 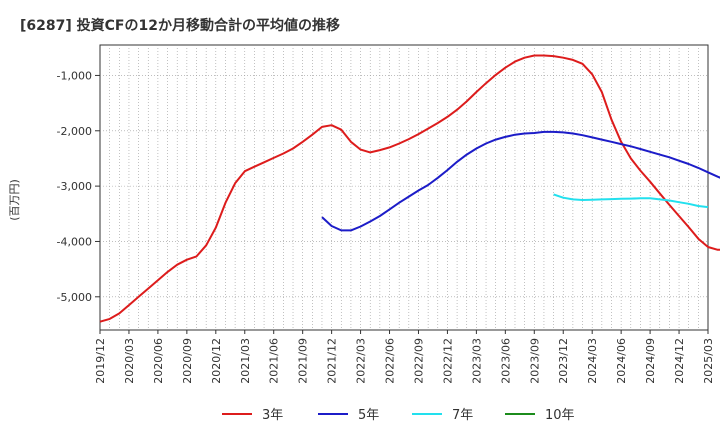 I want to click on x-tick-label: 2023/12, so click(x=563, y=361).